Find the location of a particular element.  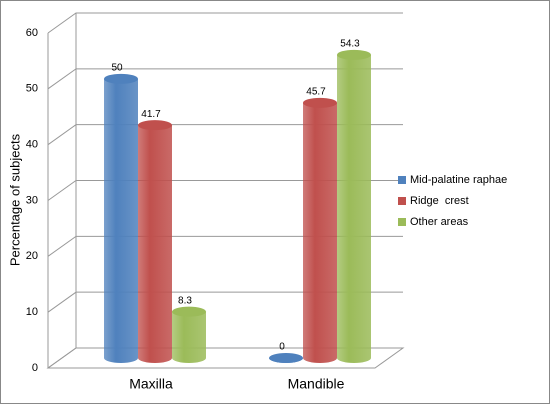

legend-label: Other areas is located at coordinates (439, 222).